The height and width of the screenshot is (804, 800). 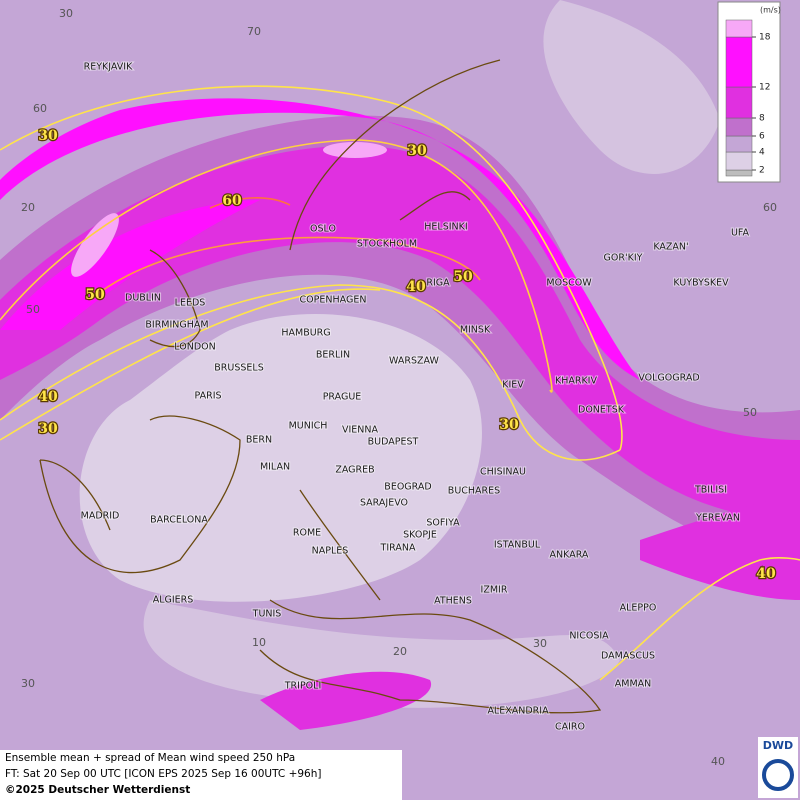 What do you see at coordinates (303, 686) in the screenshot?
I see `city-label: TRIPOLI` at bounding box center [303, 686].